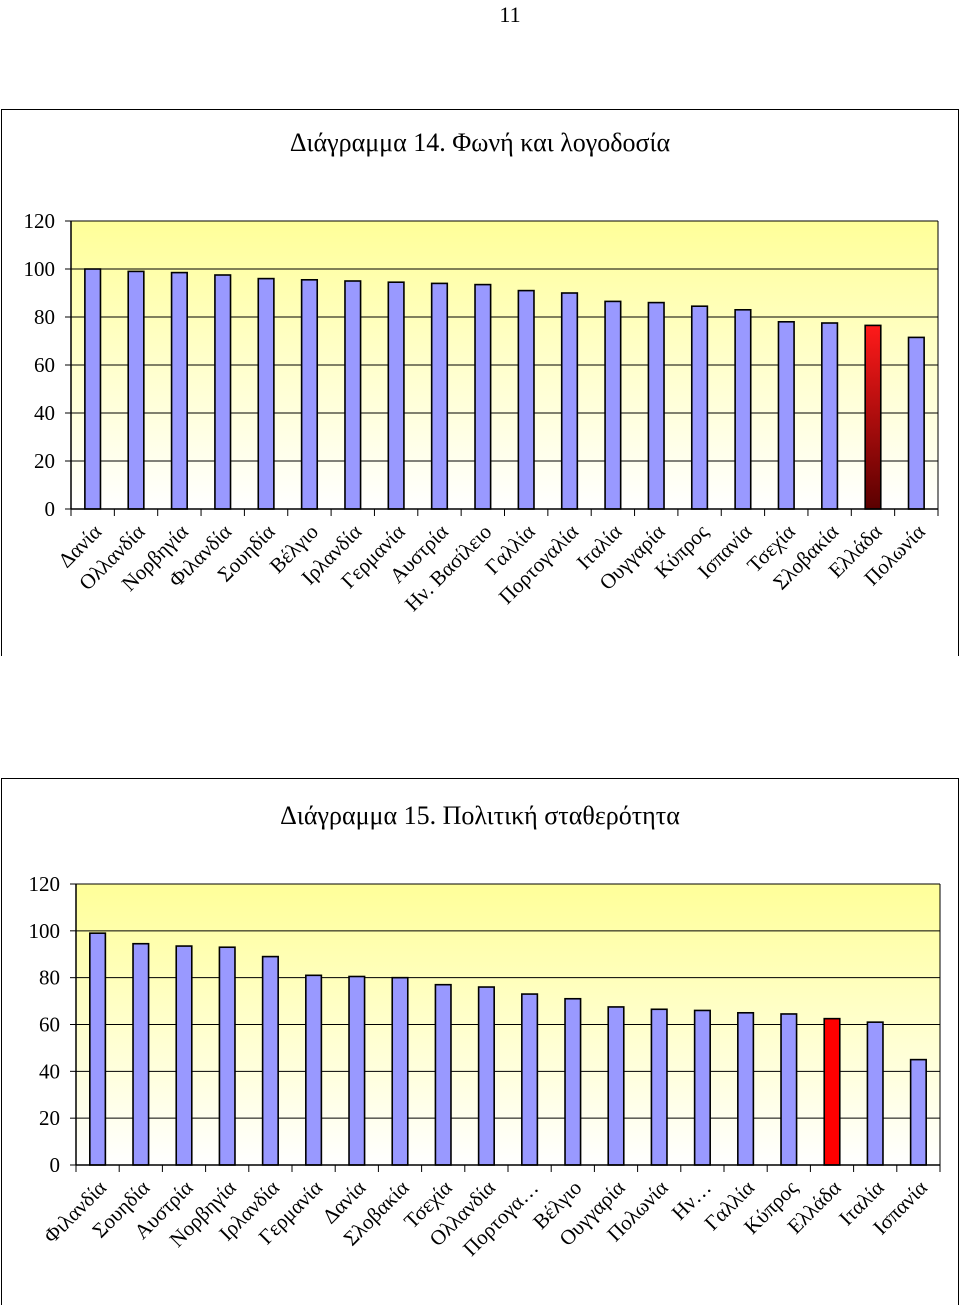 This screenshot has width=960, height=1305. I want to click on page-number: 11, so click(510, 14).